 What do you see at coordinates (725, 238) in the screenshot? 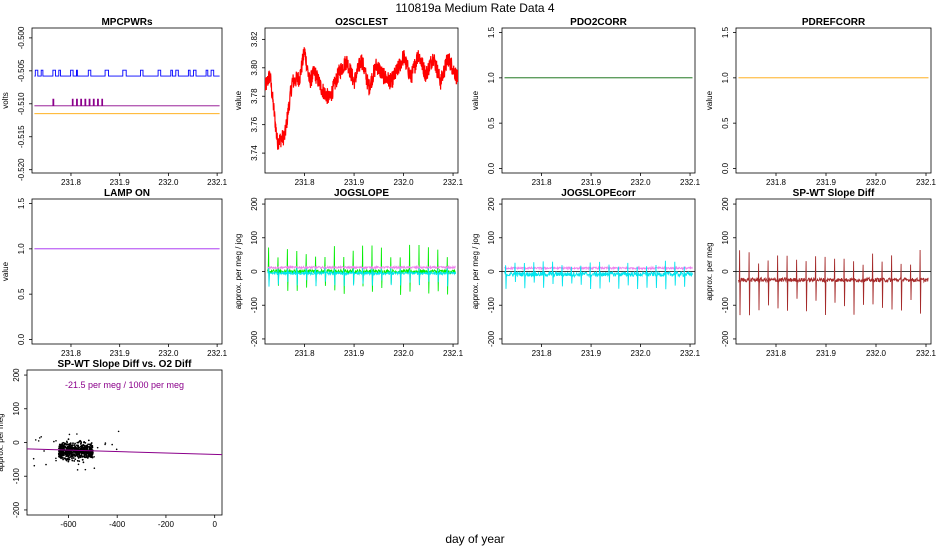
I see `y-tick-label: 100` at bounding box center [725, 238].